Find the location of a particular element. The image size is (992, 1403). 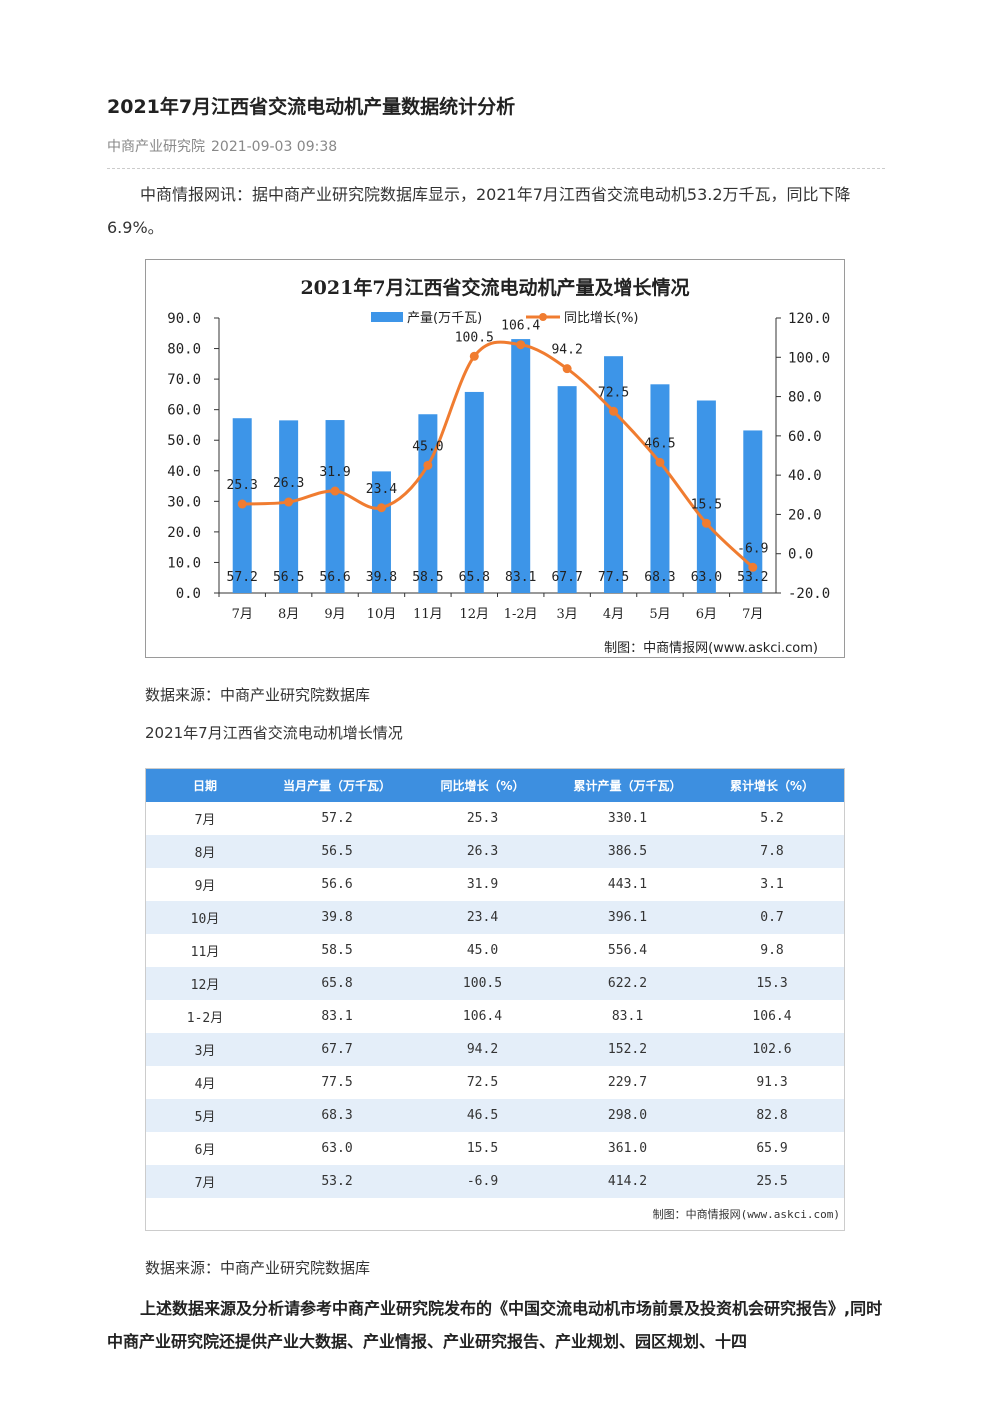

y-left-tick-label: 70.0 is located at coordinates (184, 380).